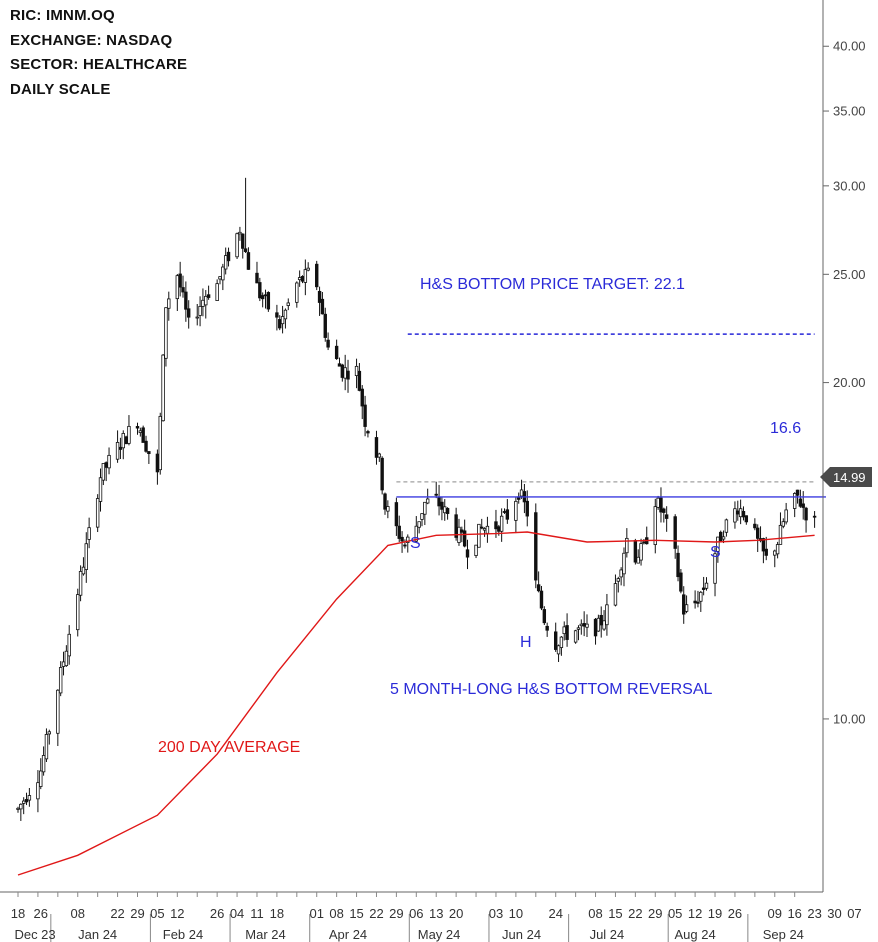 This screenshot has height=942, width=878. I want to click on sector-label: SECTOR: HEALTHCARE, so click(99, 64).